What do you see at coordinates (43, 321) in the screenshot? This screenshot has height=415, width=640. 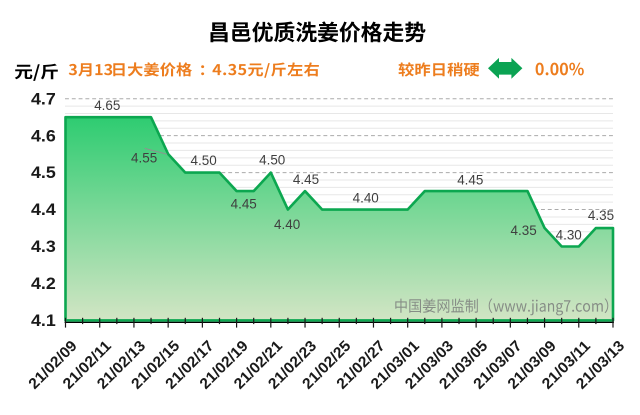 I see `svg-text: 4.1` at bounding box center [43, 321].